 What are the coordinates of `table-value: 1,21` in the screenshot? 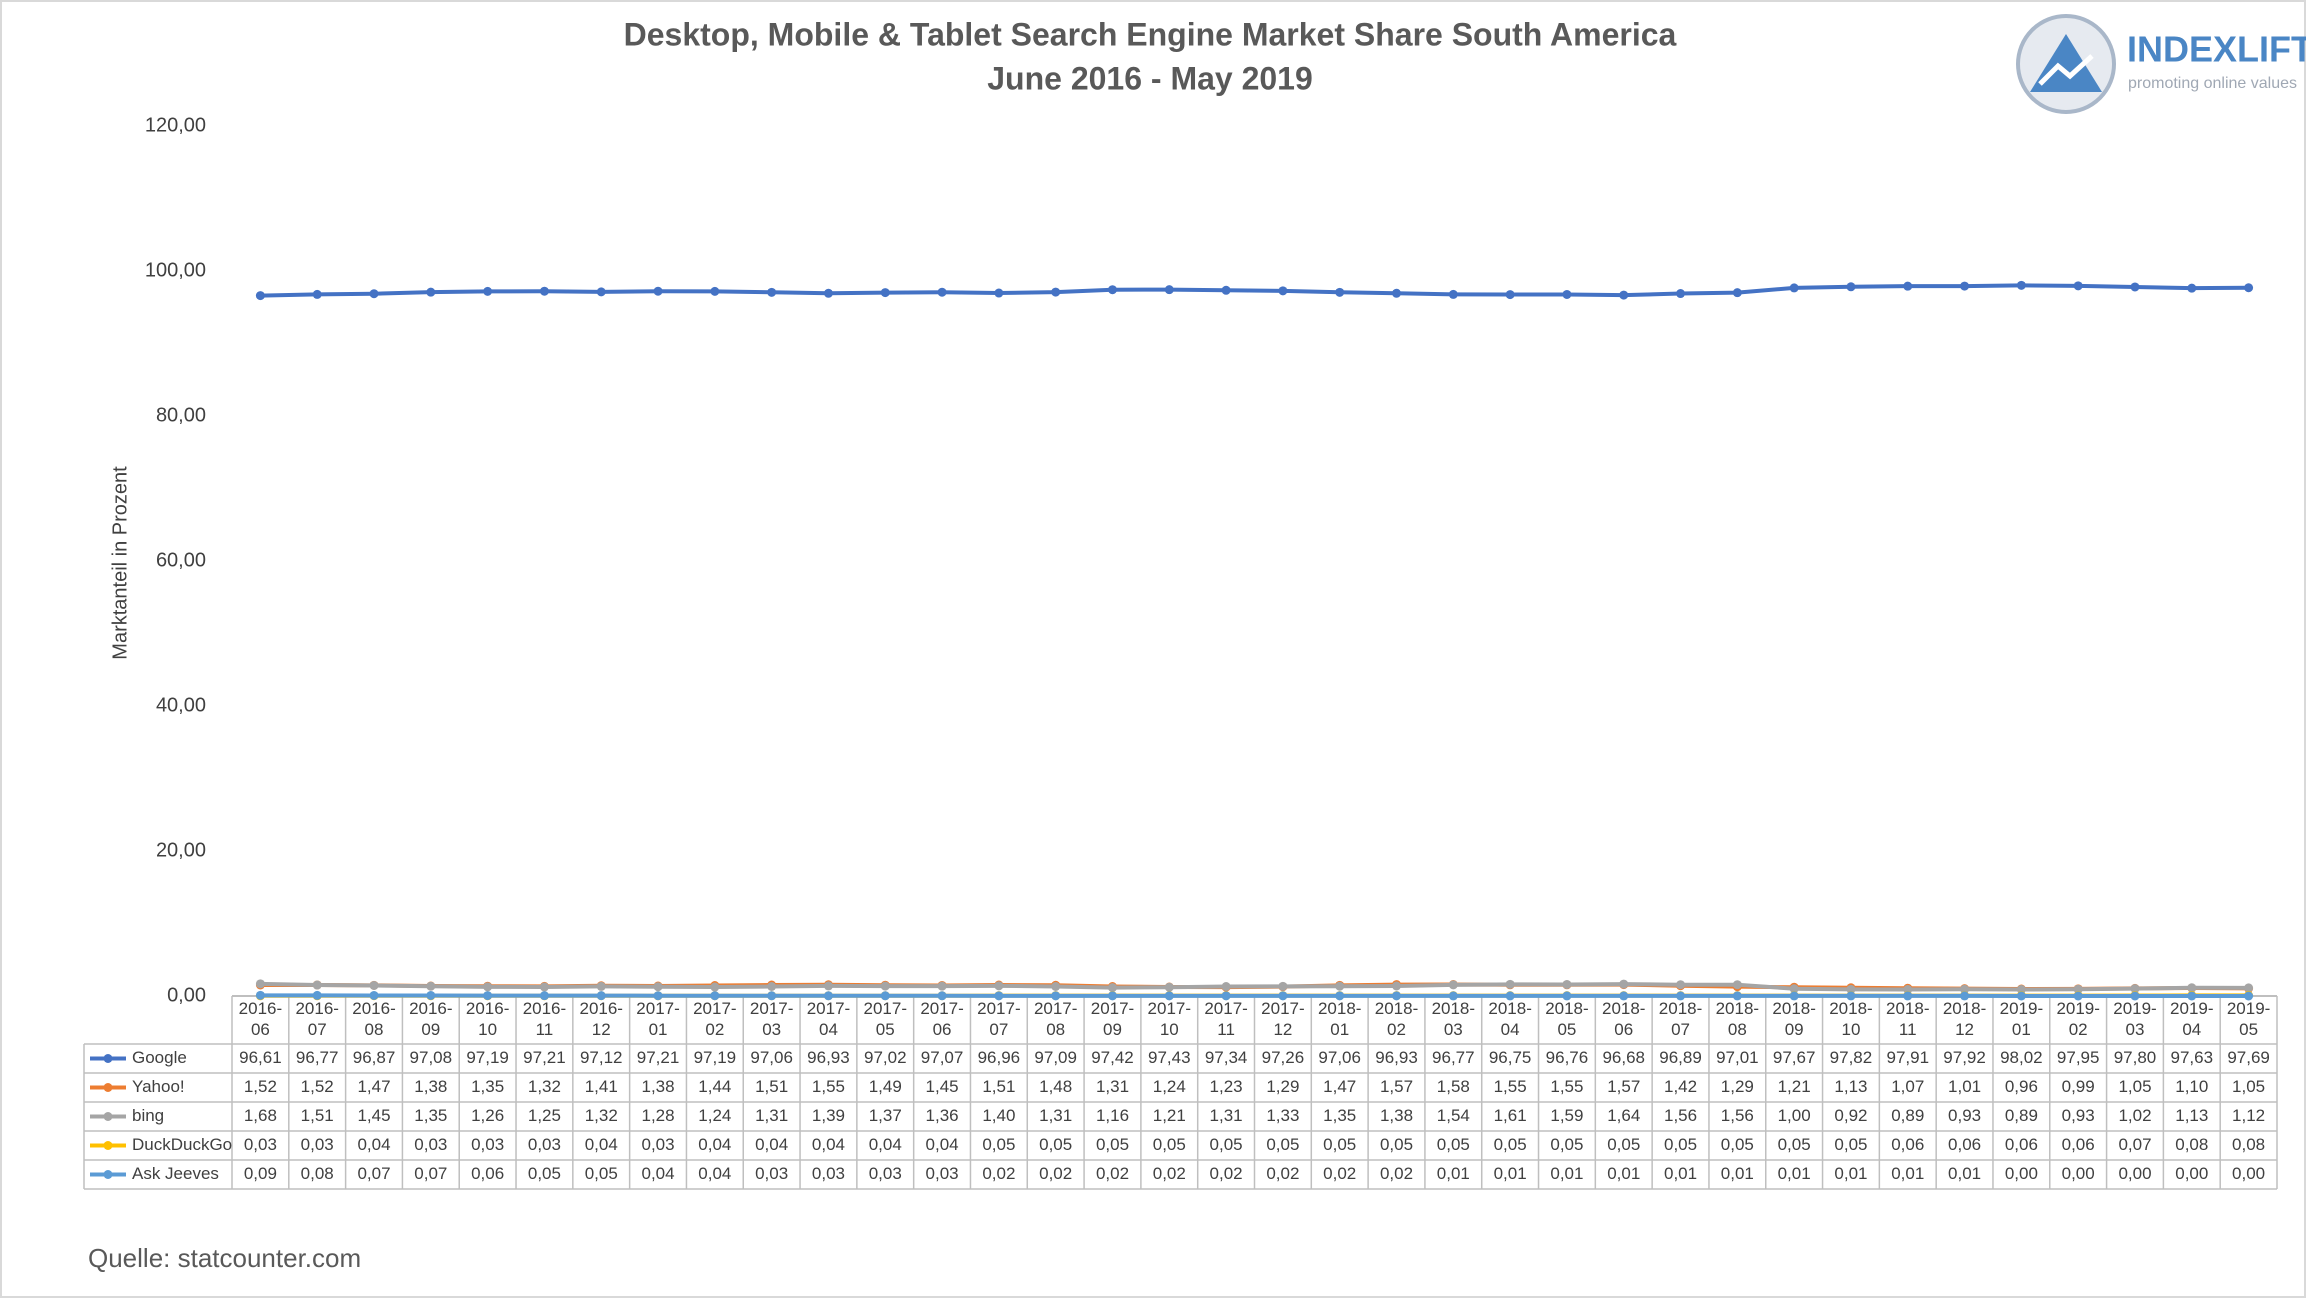 It's located at (1794, 1086).